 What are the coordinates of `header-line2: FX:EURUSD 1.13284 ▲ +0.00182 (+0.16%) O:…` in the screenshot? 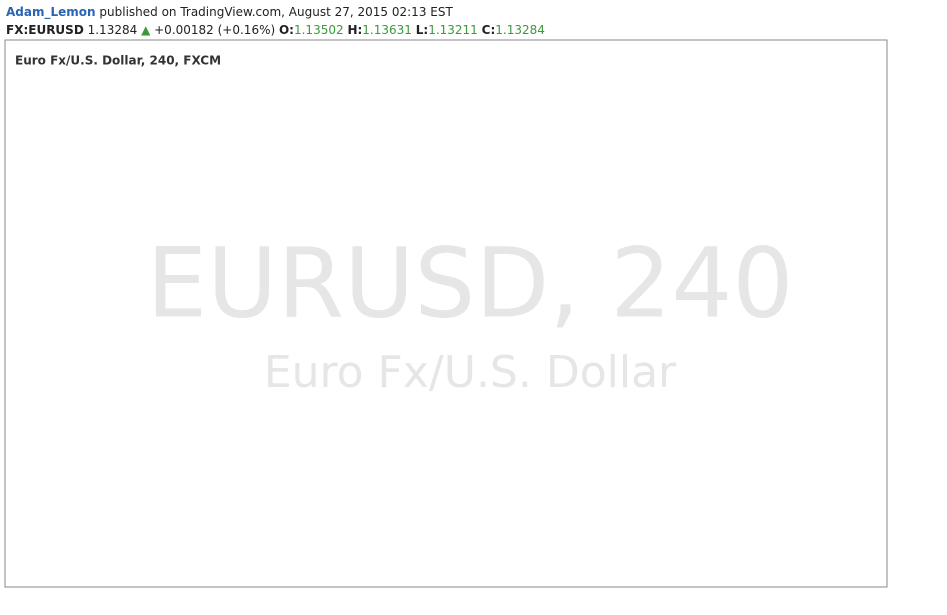 It's located at (275, 30).